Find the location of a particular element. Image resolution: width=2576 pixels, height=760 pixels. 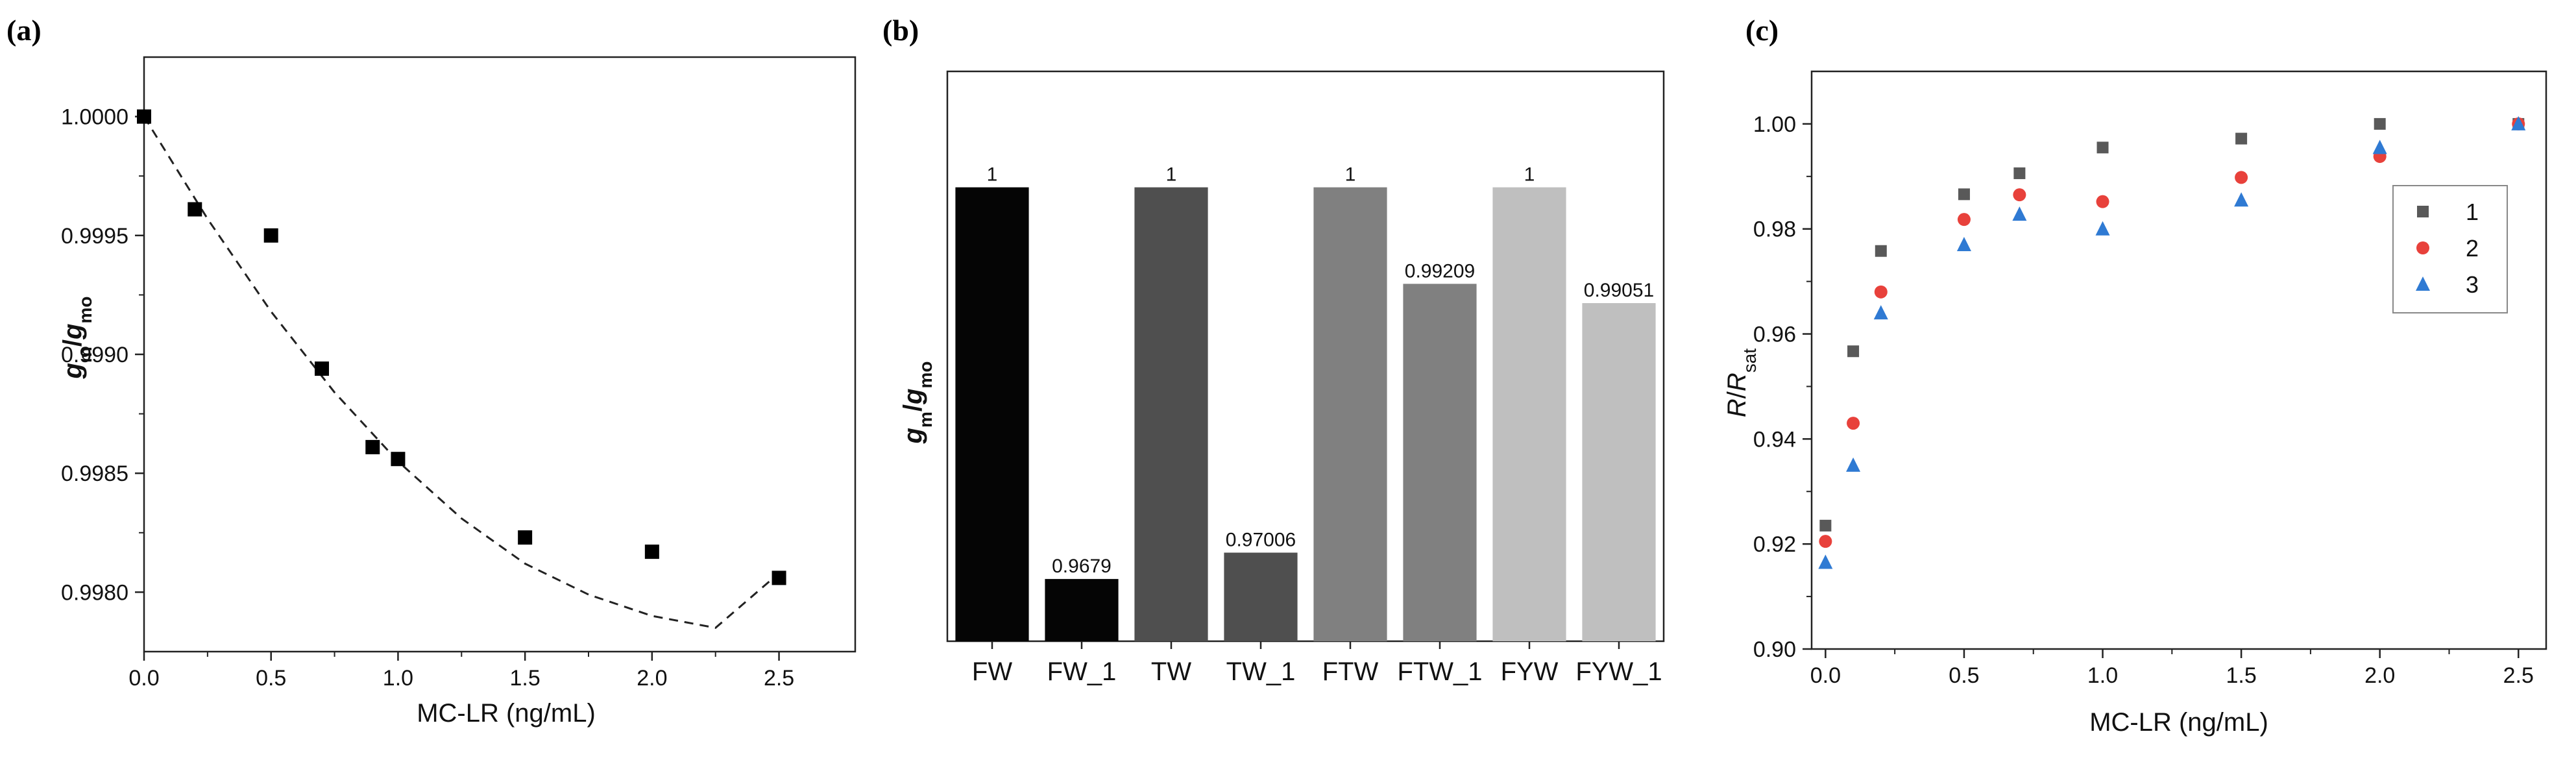

chart-b-bar-value-label: 0.99209 is located at coordinates (1440, 271).